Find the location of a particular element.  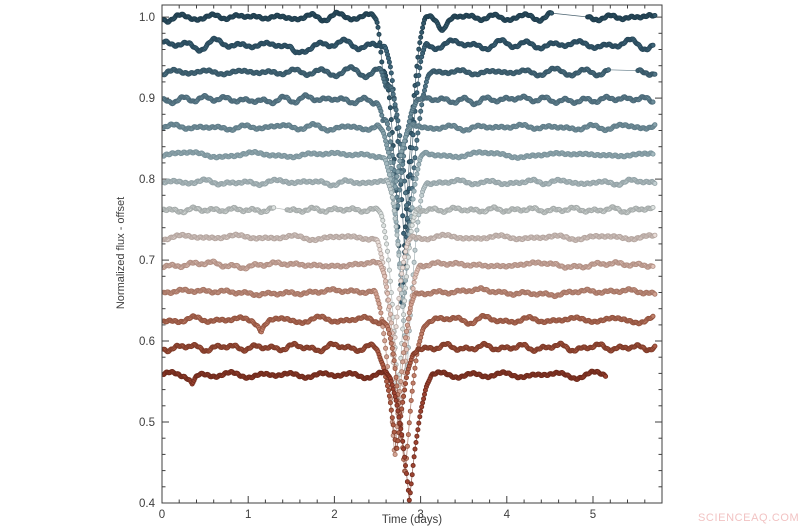

y-tick-label: 0.8 is located at coordinates (147, 180).